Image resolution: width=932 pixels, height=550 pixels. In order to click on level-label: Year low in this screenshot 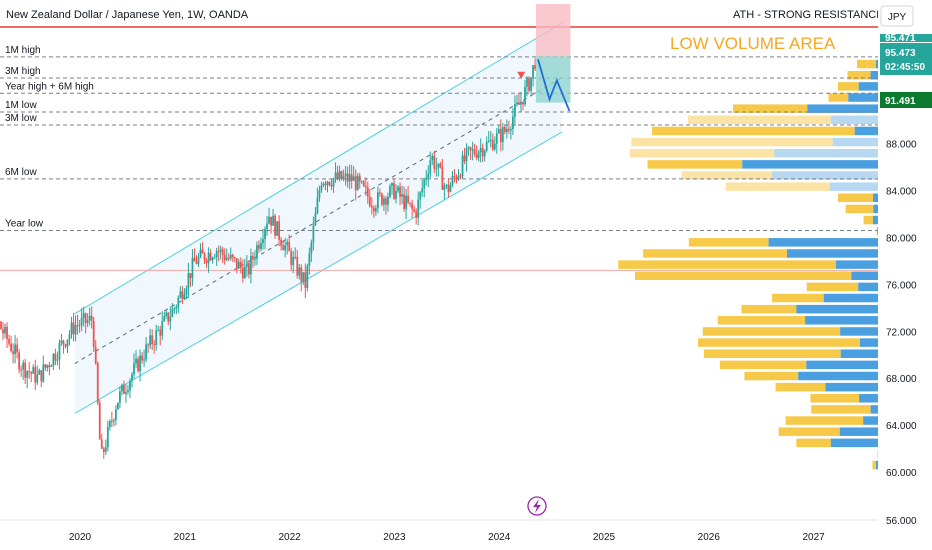, I will do `click(24, 223)`.